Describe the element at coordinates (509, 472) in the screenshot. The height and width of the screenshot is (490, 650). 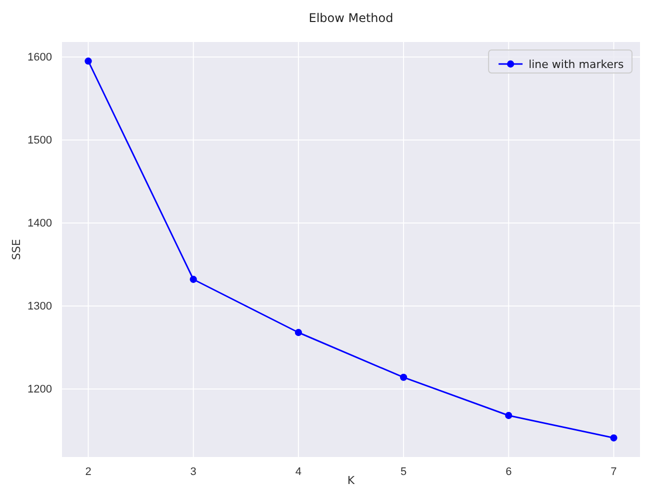
I see `x-tick-label: 6` at that location.